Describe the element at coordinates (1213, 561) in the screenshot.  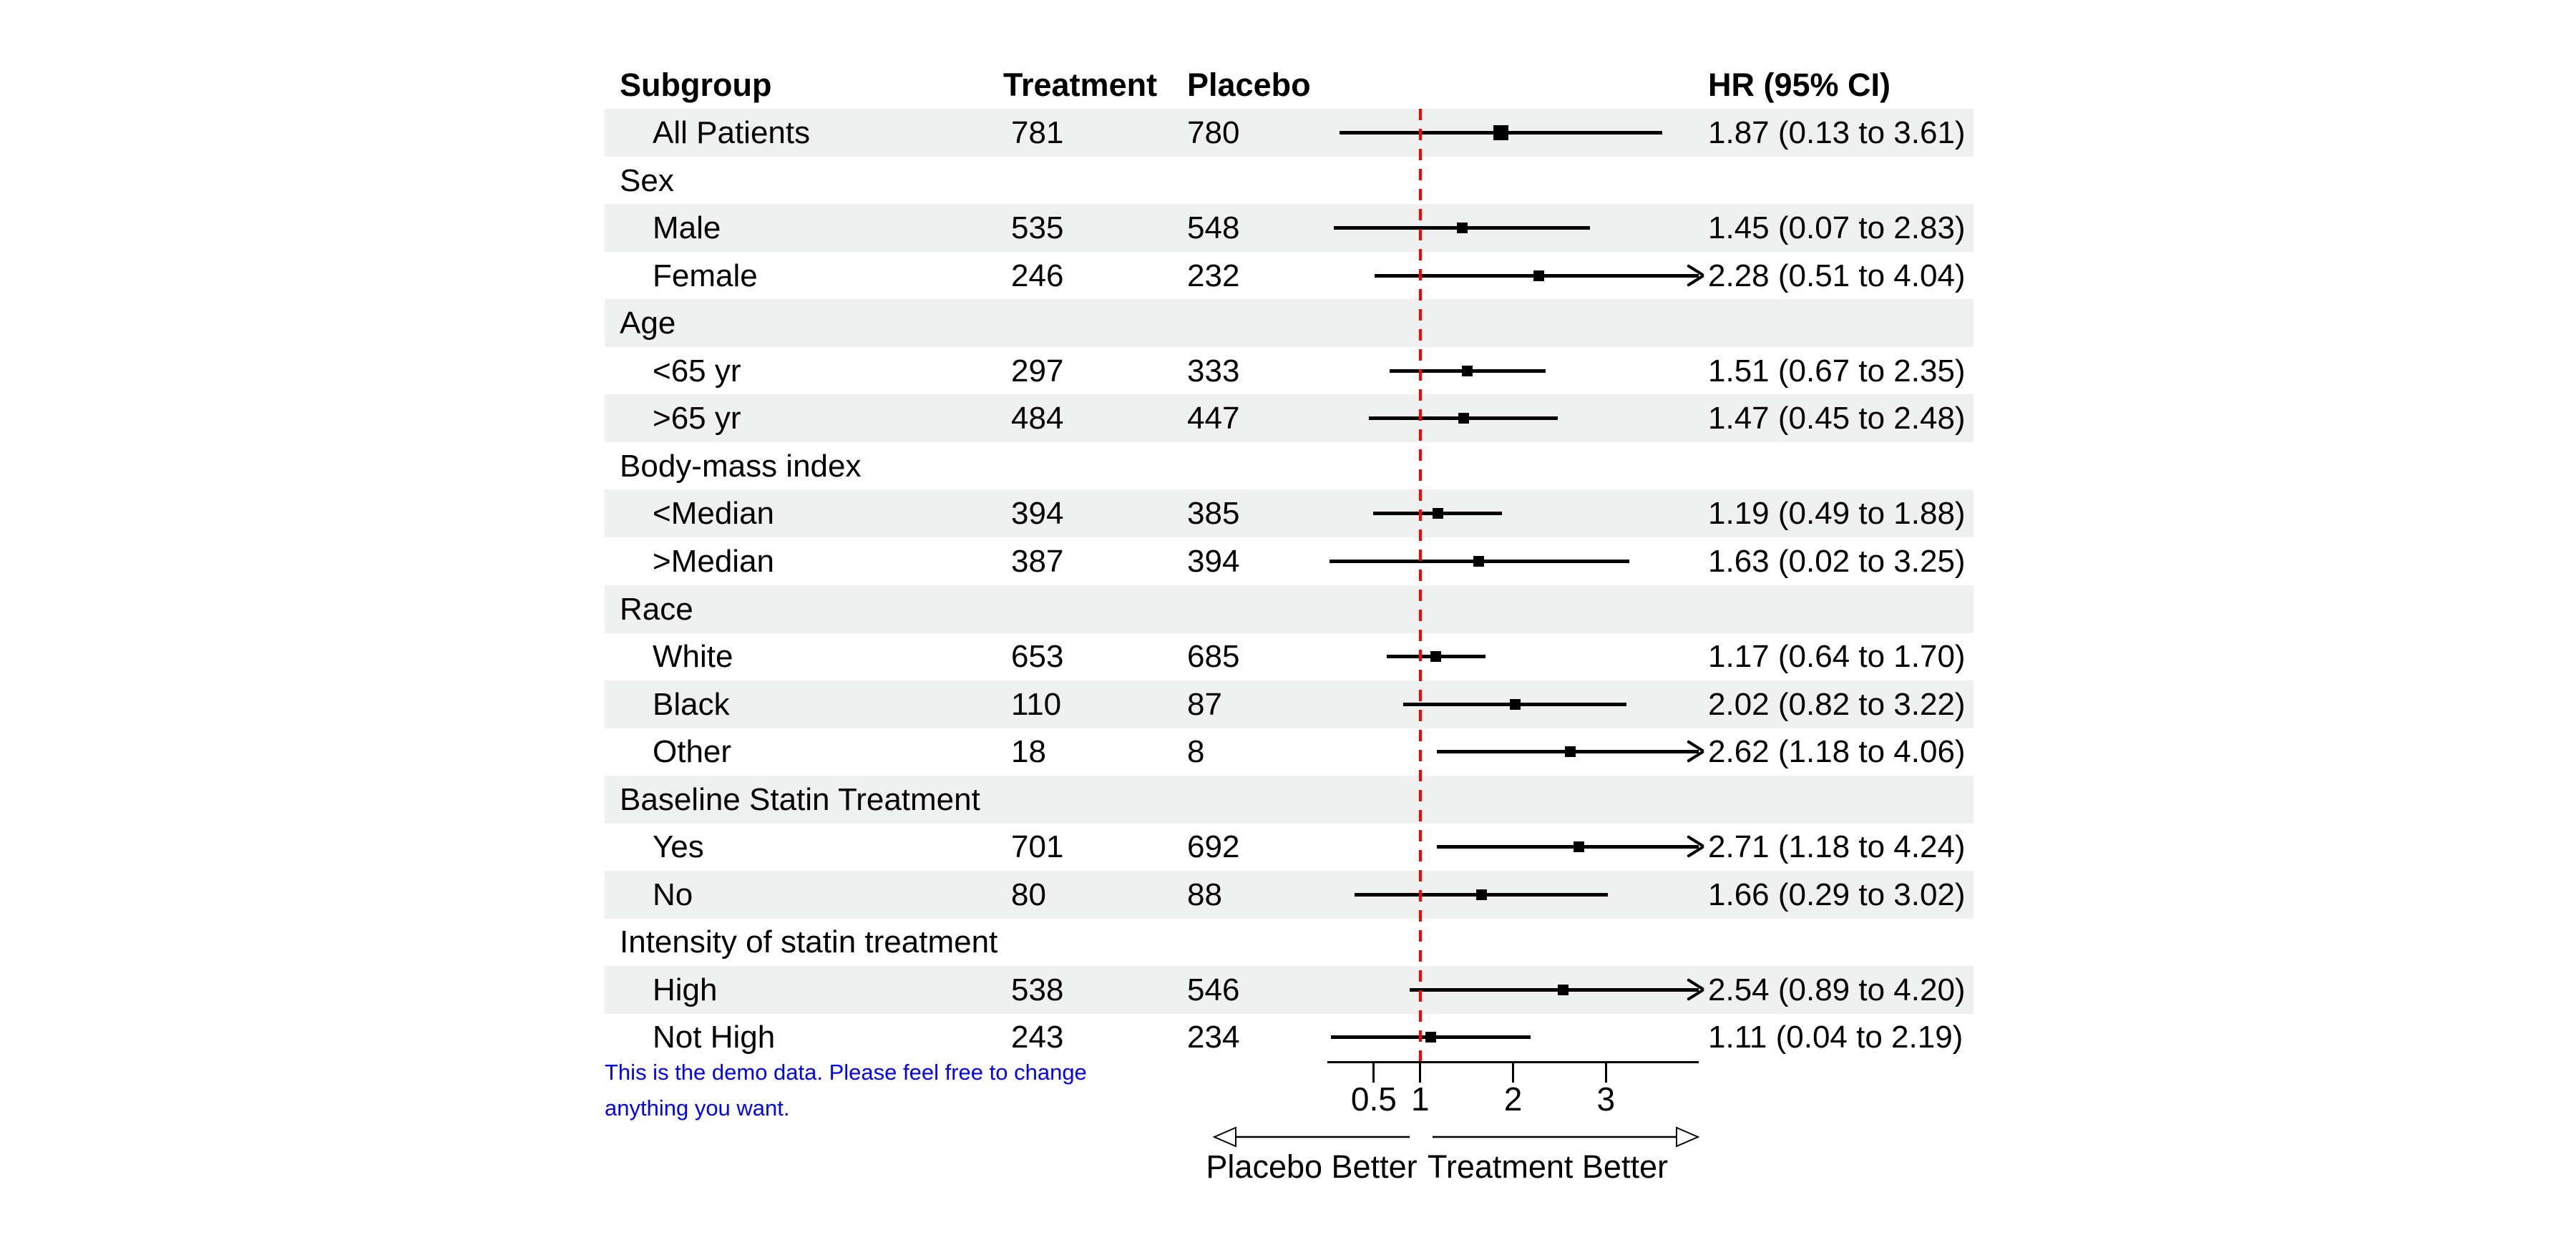
I see `placebo-count-cell: 394` at that location.